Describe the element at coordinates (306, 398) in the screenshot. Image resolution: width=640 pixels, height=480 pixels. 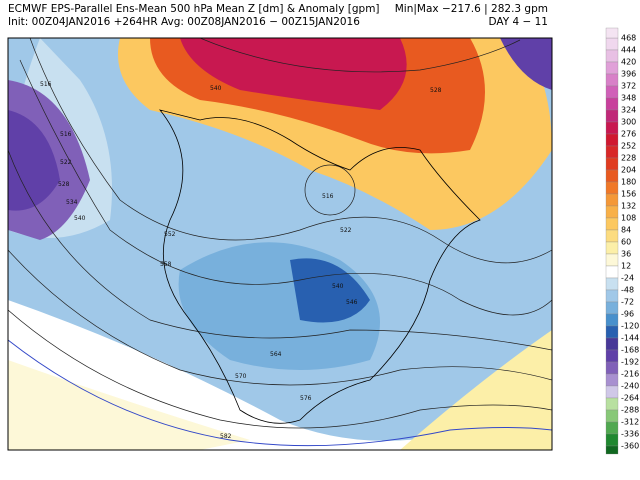
I see `contour-label: 576` at that location.